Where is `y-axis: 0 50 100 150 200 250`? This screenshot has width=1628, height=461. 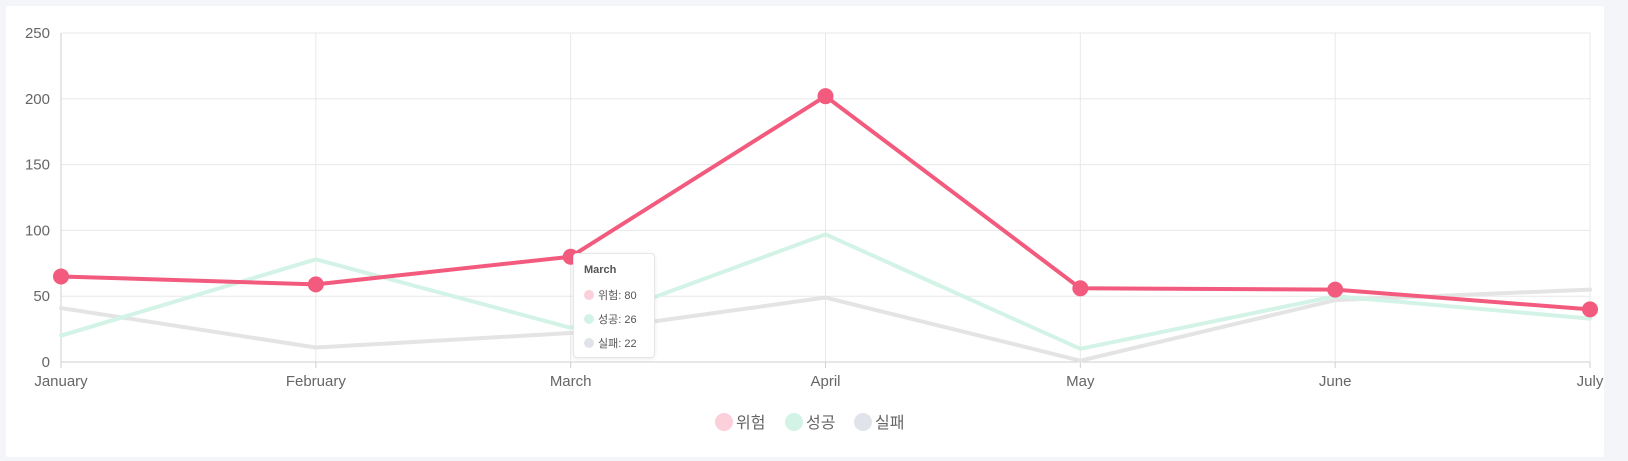 y-axis: 0 50 100 150 200 250 is located at coordinates (43, 198).